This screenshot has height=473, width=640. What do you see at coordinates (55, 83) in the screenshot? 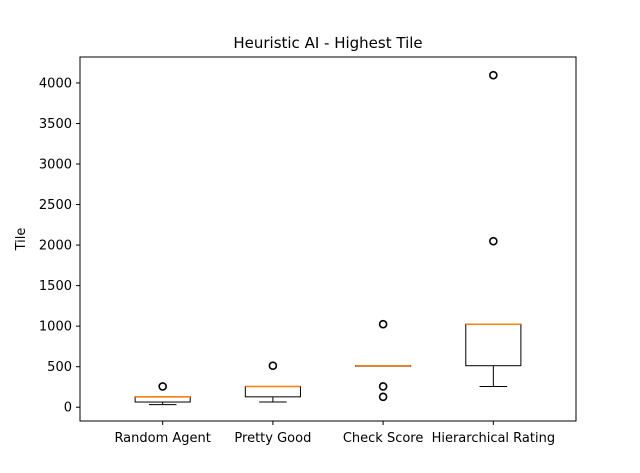
I see `y-tick-label: 4000` at bounding box center [55, 83].